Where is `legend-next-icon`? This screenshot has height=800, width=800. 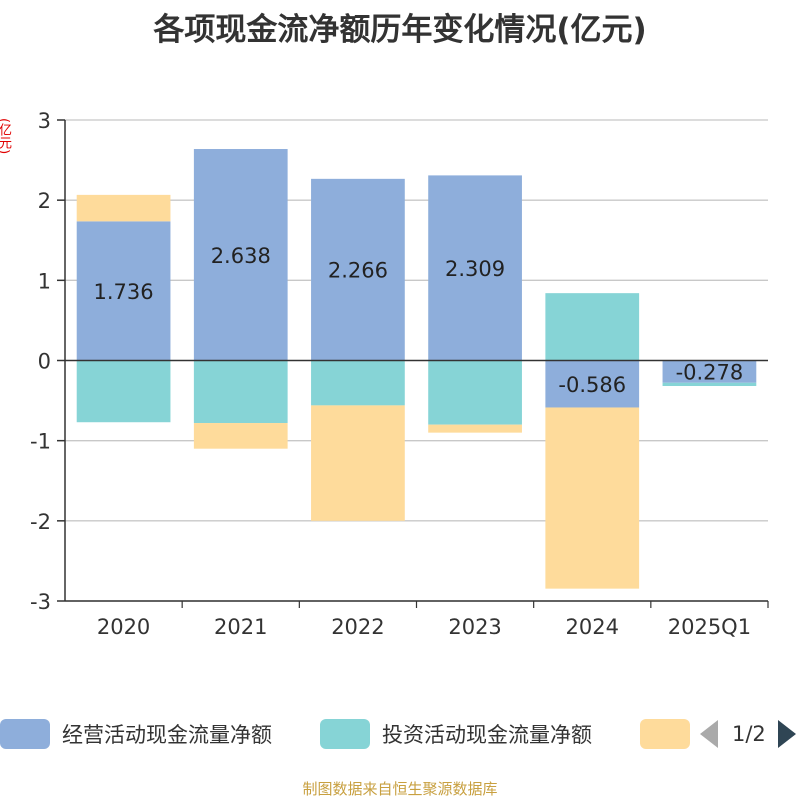 legend-next-icon is located at coordinates (786, 734).